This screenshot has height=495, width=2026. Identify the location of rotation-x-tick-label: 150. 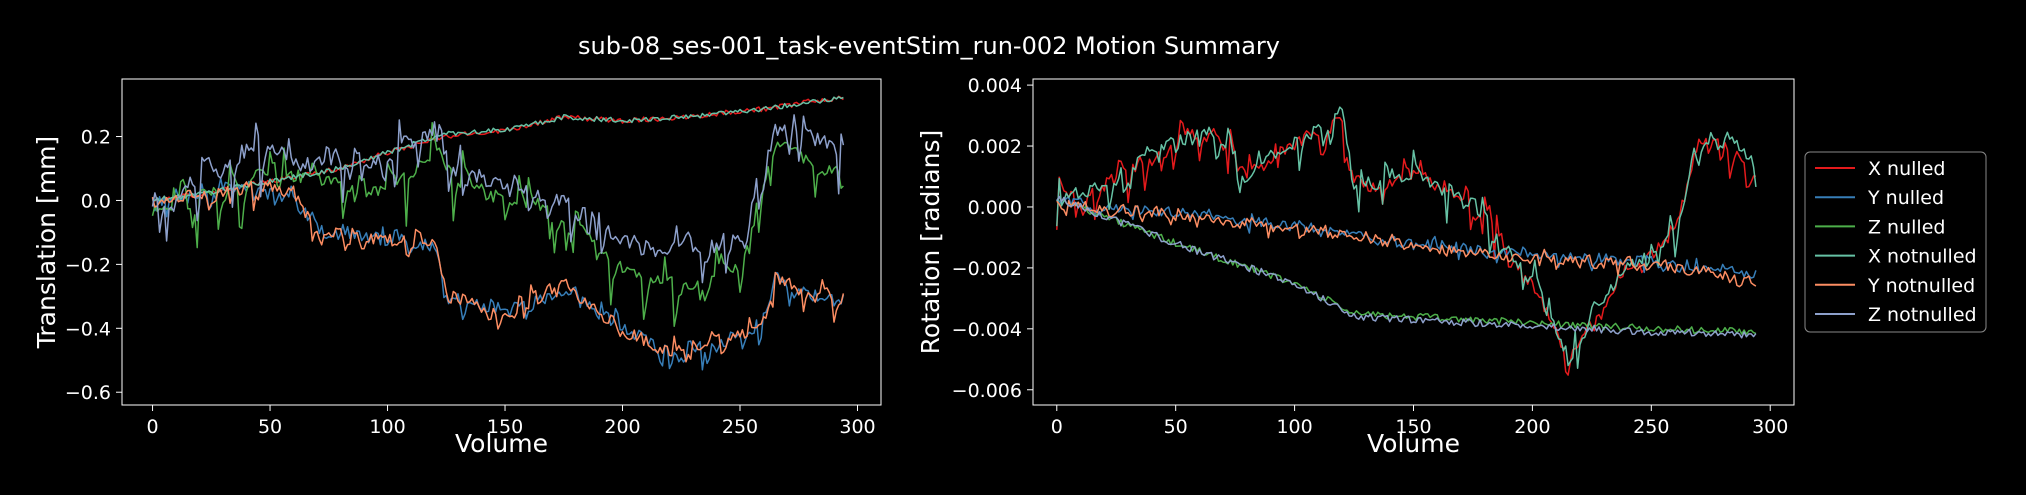
(1413, 427).